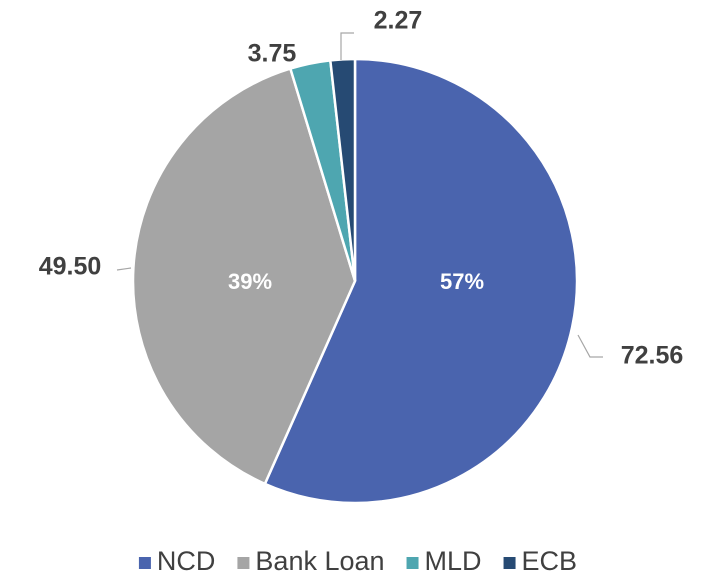 This screenshot has width=716, height=577. Describe the element at coordinates (70, 267) in the screenshot. I see `value-label: 49.50` at that location.